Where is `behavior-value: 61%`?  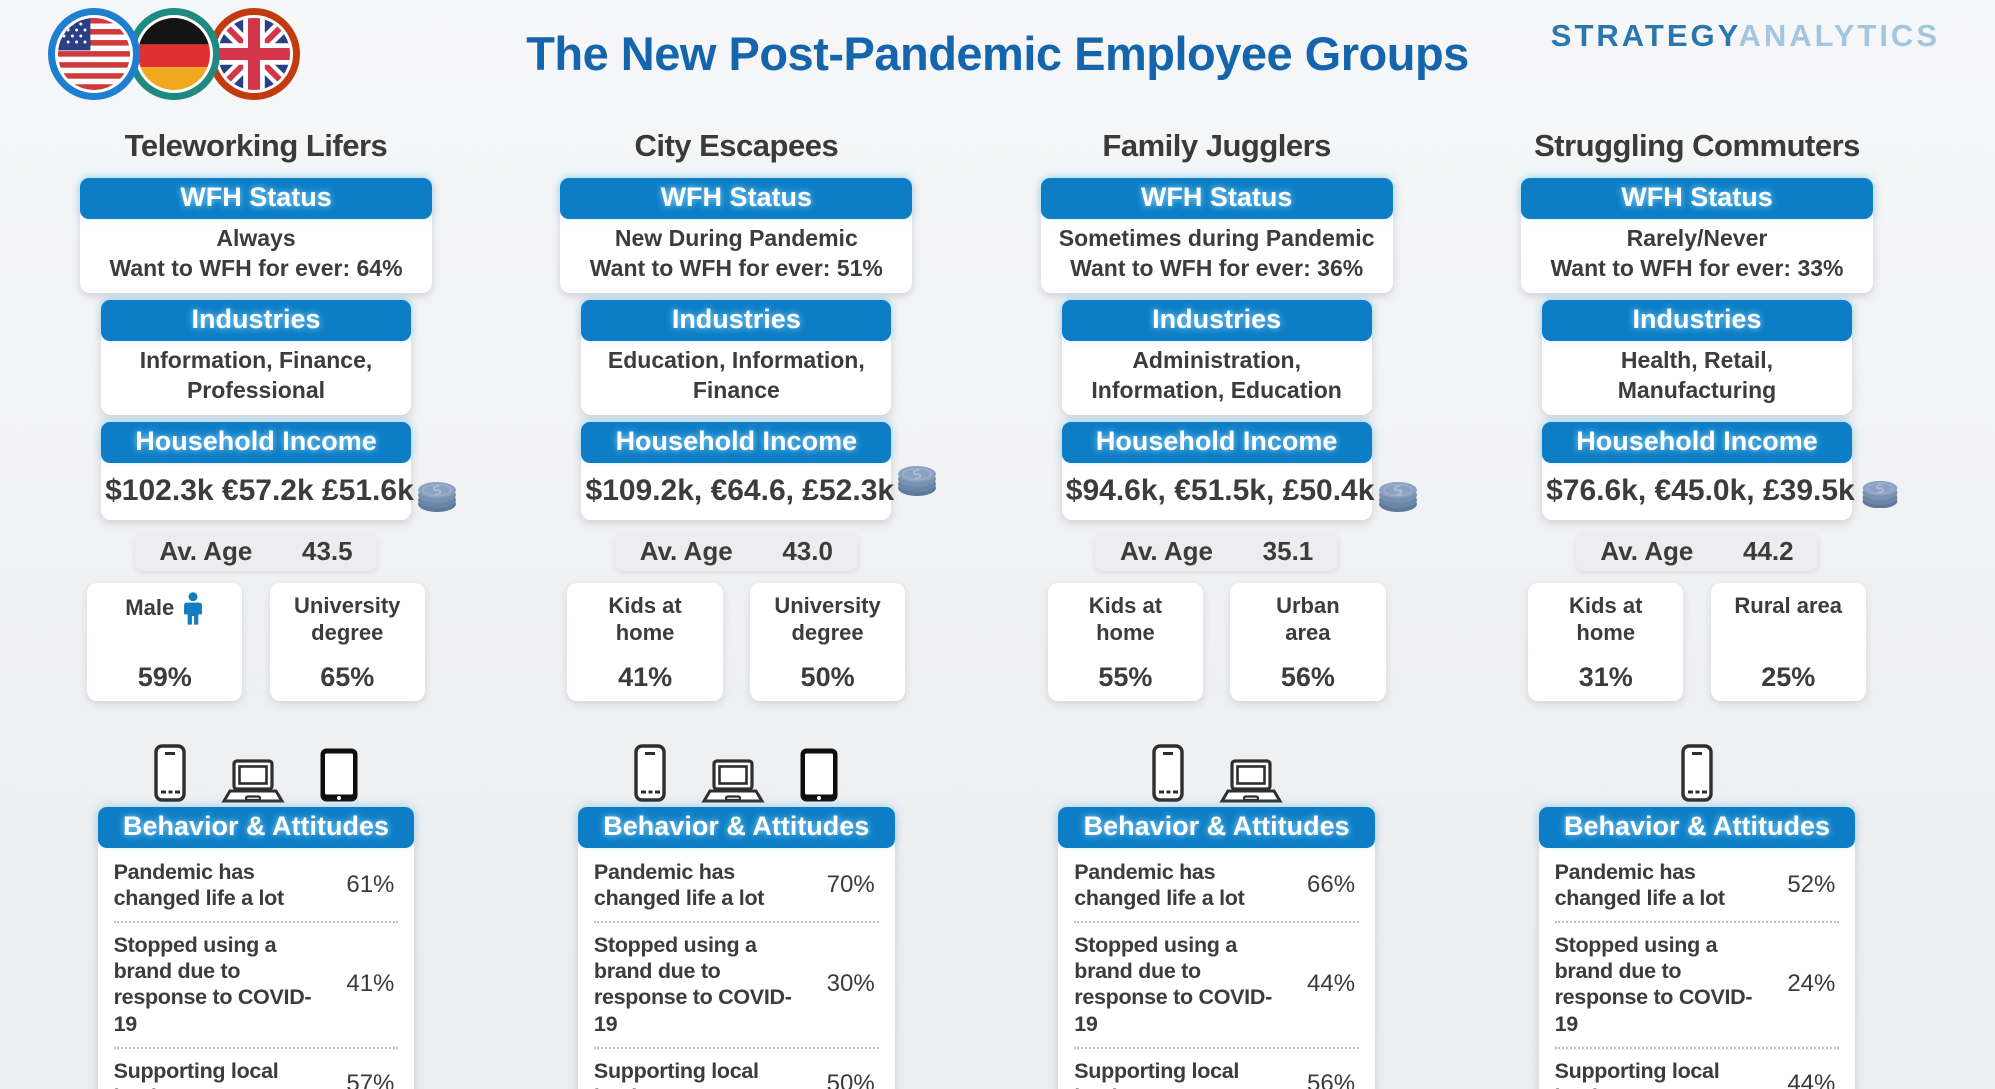
behavior-value: 61% is located at coordinates (370, 884).